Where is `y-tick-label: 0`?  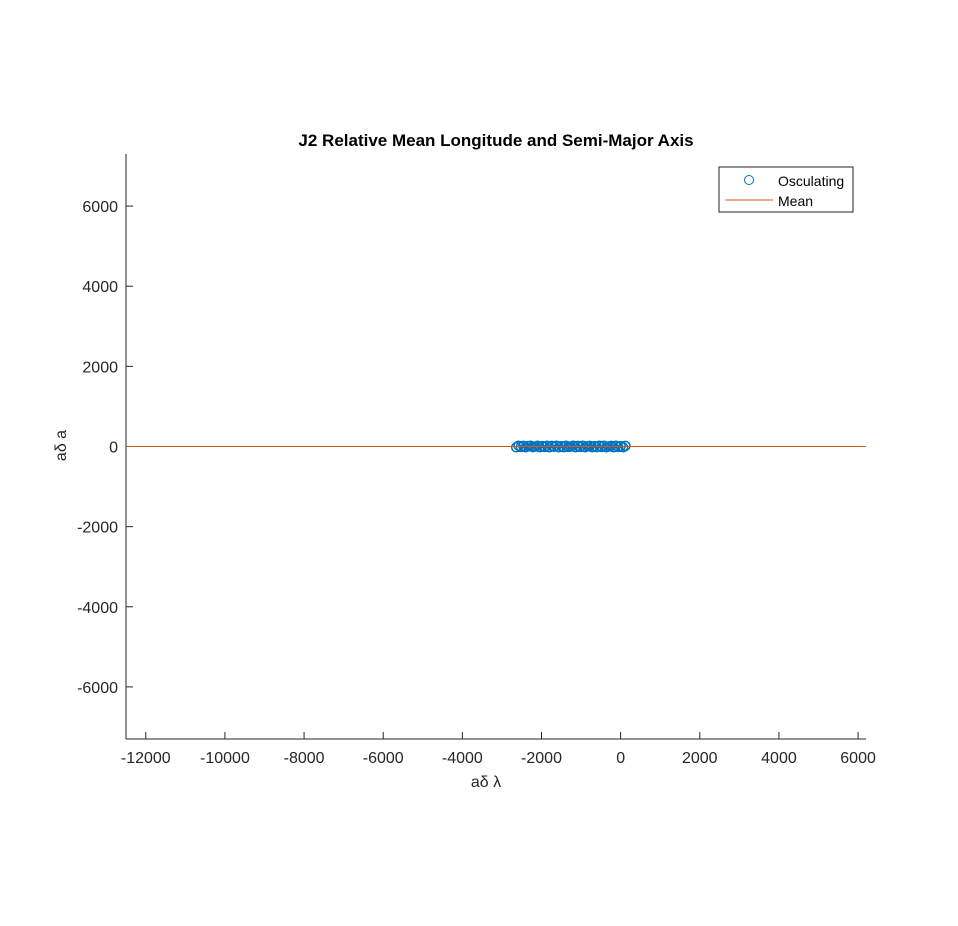 y-tick-label: 0 is located at coordinates (113, 448).